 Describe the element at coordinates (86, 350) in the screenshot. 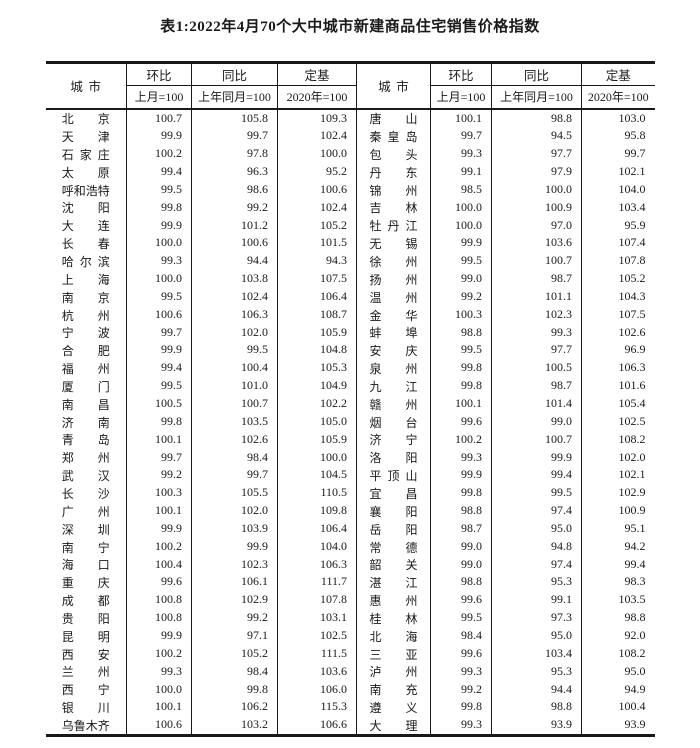

I see `city-cell: 合肥` at that location.